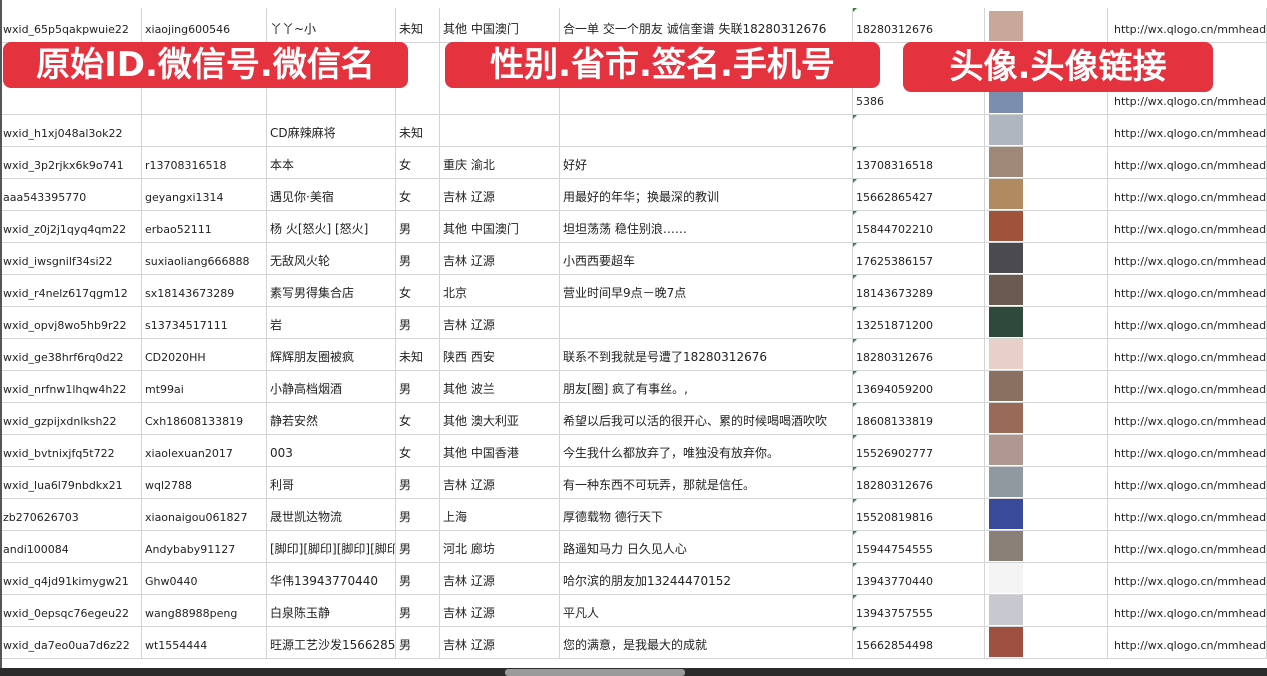  Describe the element at coordinates (71, 514) in the screenshot. I see `cell-original-id: zb270626703` at that location.